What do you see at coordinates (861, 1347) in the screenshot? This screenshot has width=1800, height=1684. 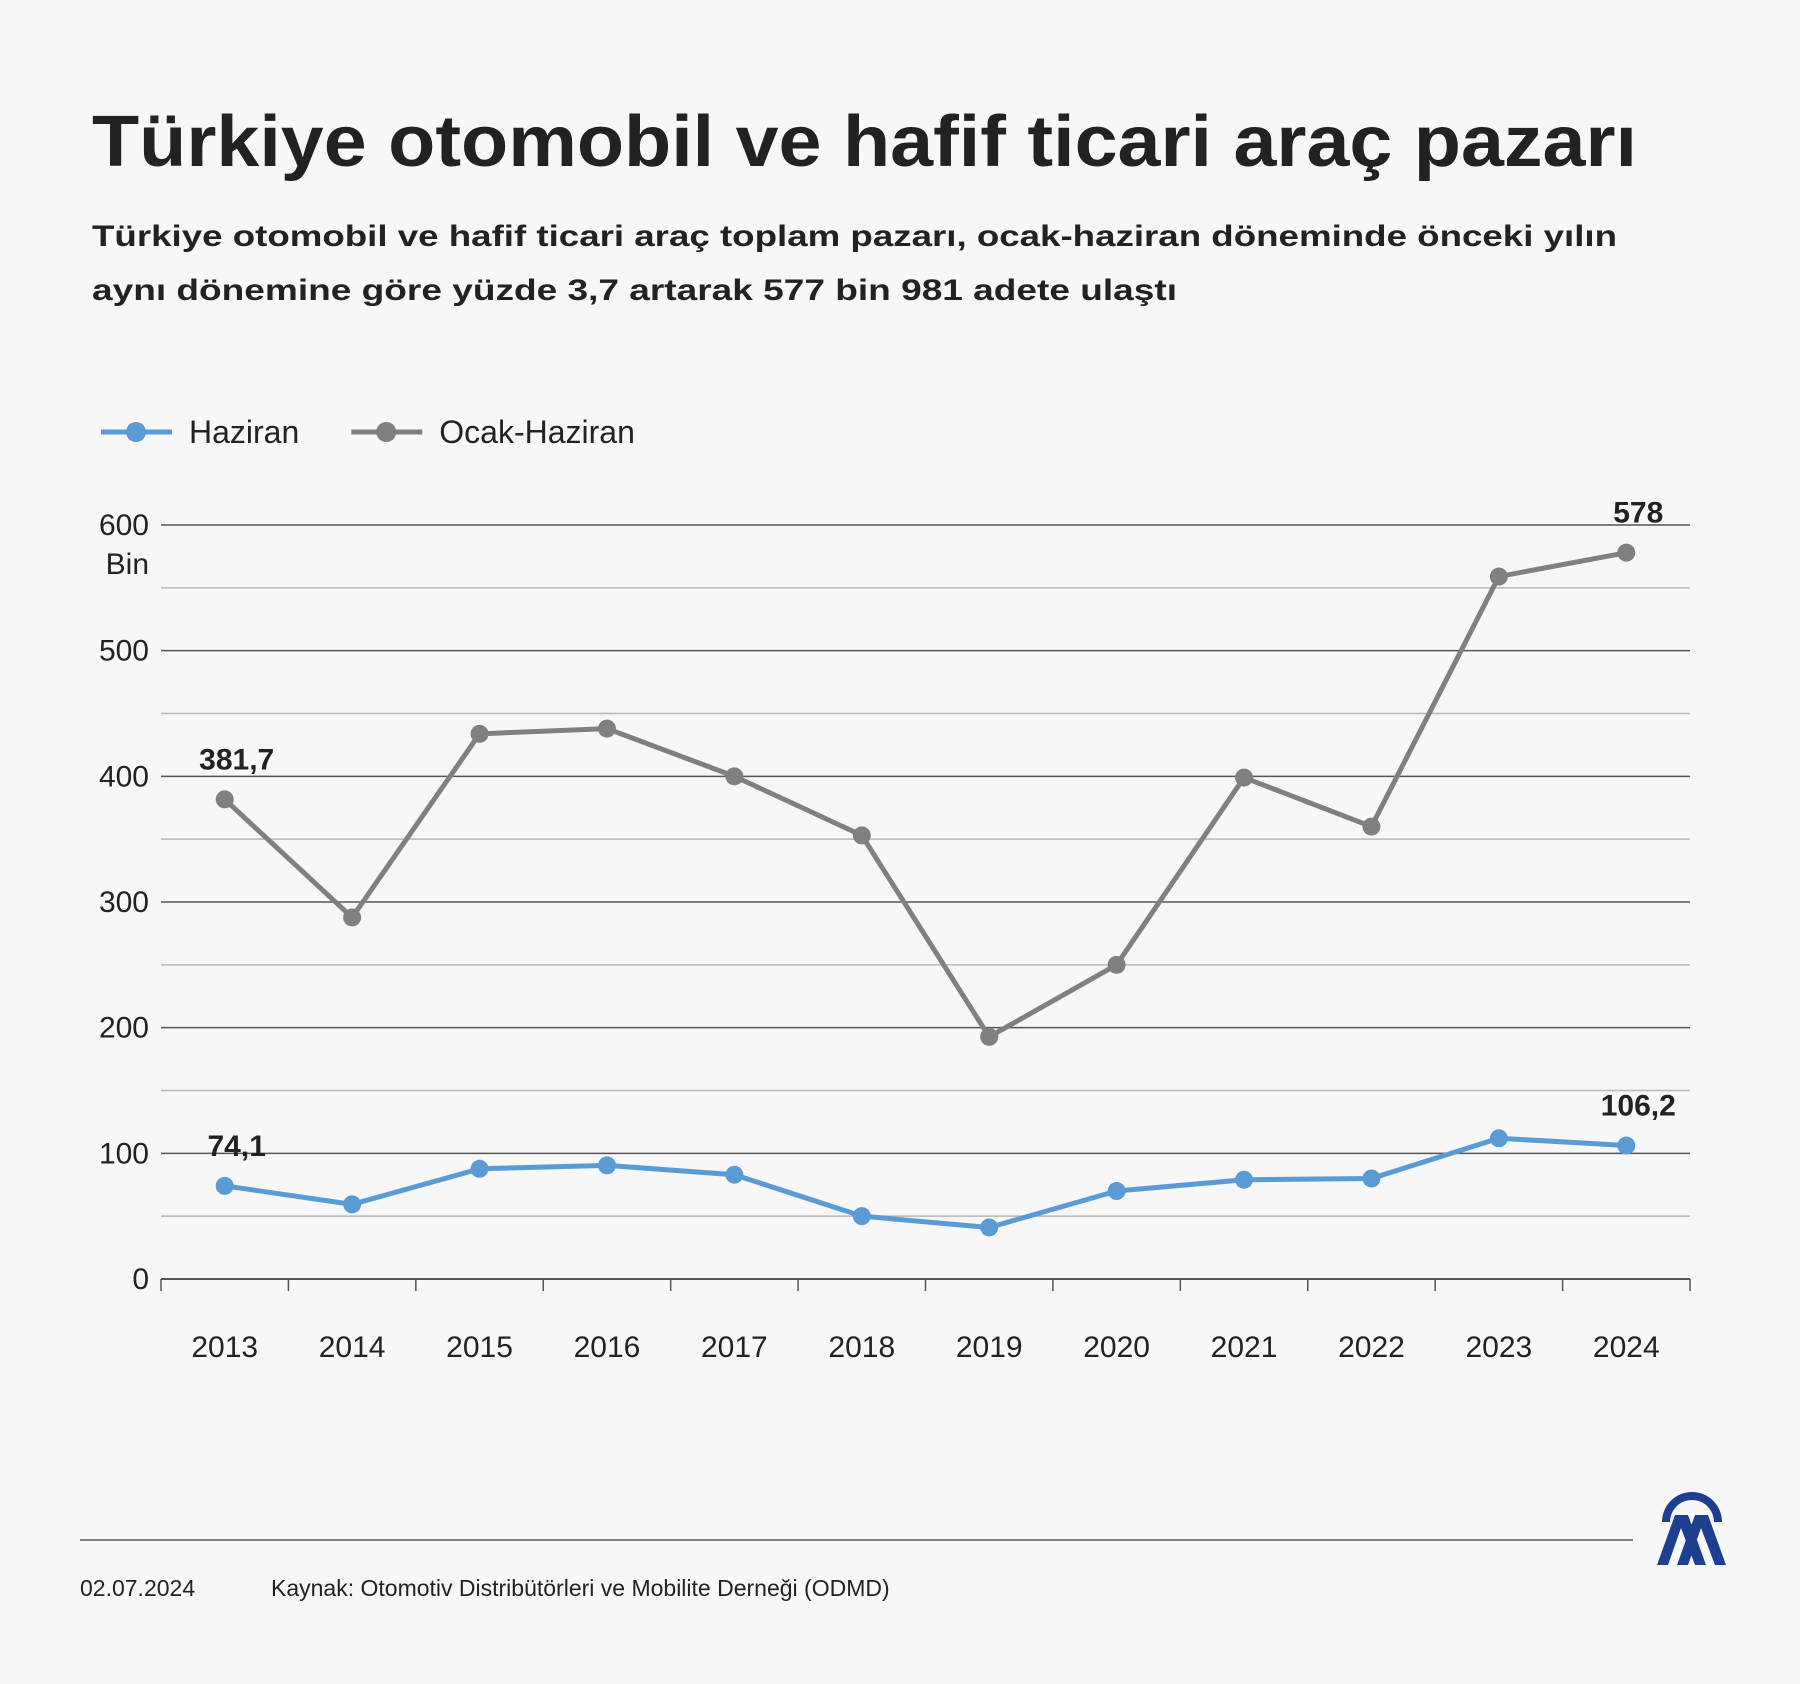 I see `x-tick-label: 2018` at bounding box center [861, 1347].